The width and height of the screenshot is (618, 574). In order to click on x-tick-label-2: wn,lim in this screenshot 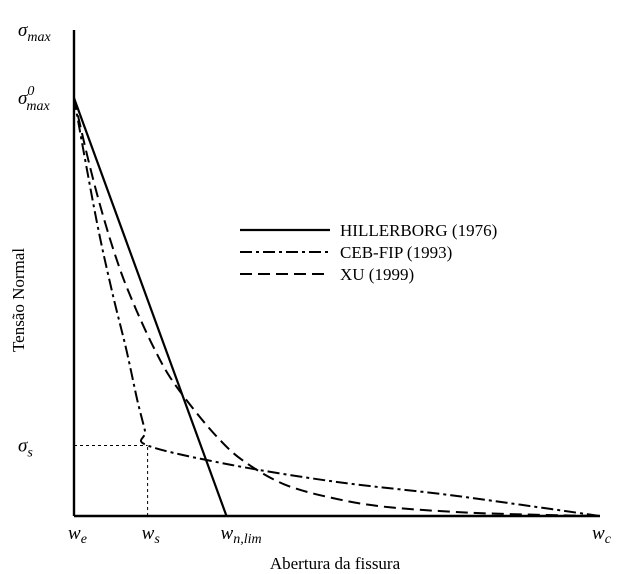, I will do `click(241, 535)`.